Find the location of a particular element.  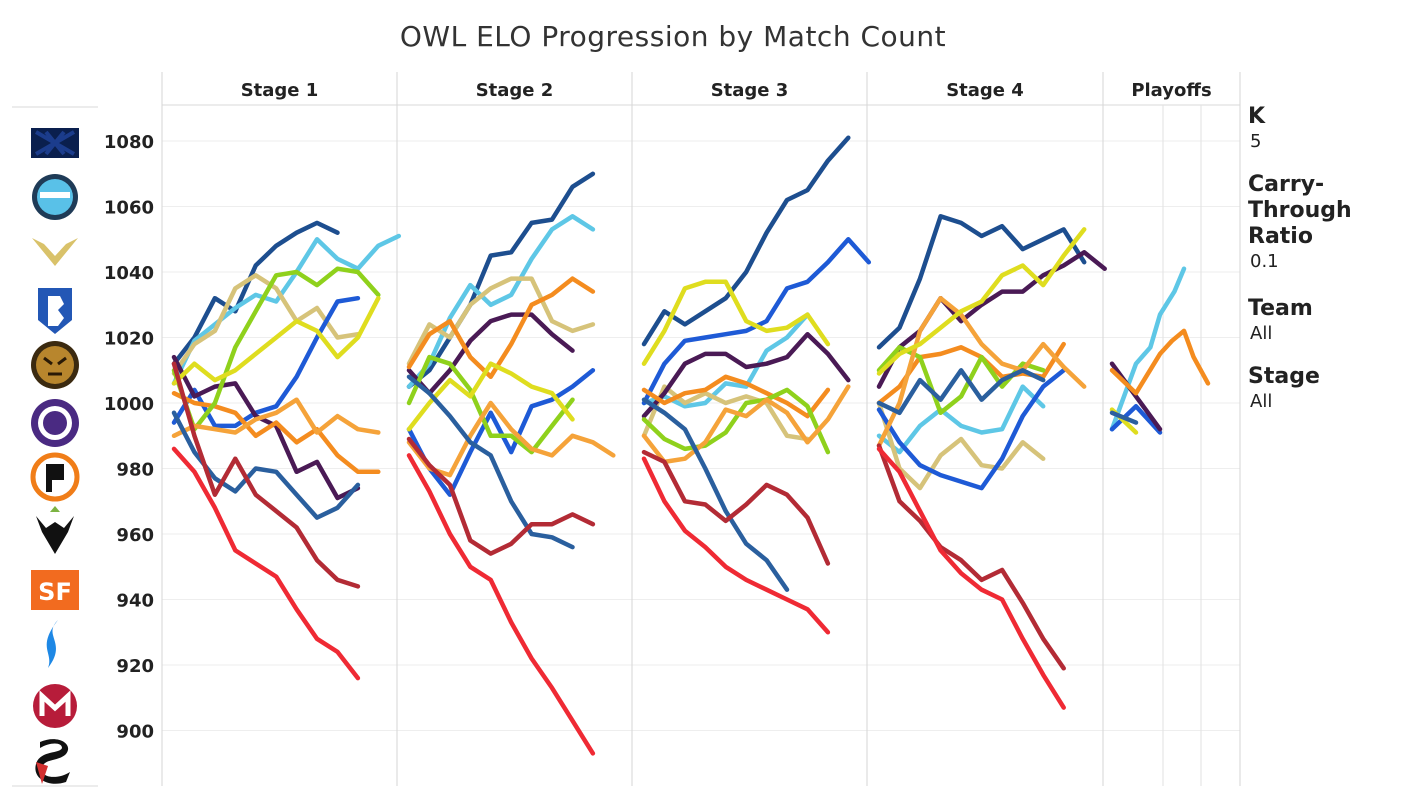

series-0-stage-1-line is located at coordinates (255, 293).